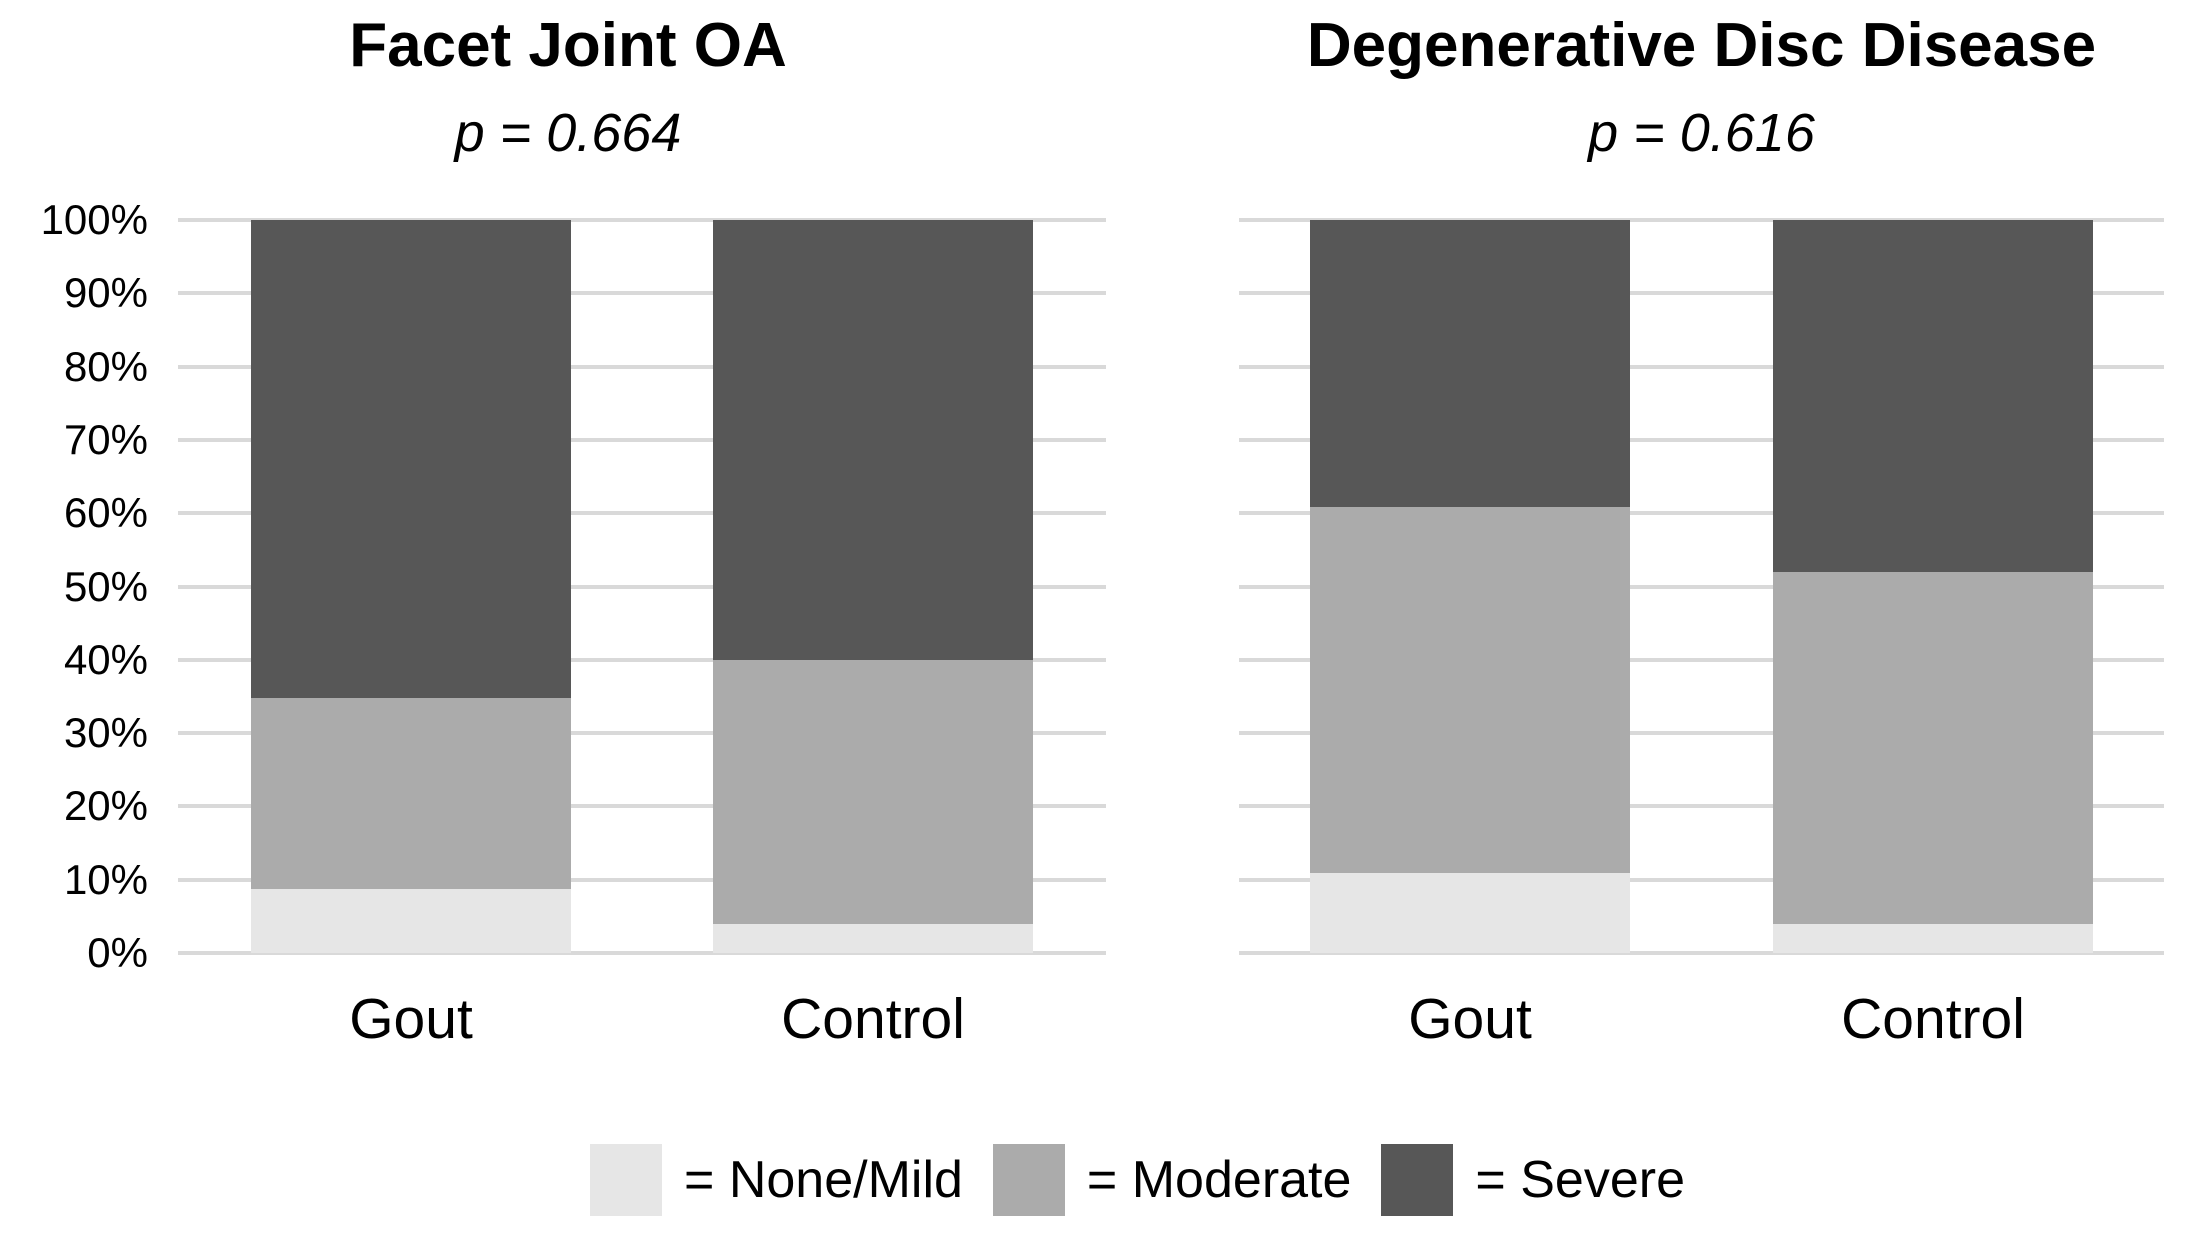 The width and height of the screenshot is (2195, 1240). I want to click on legend-swatch-severe, so click(1417, 1180).